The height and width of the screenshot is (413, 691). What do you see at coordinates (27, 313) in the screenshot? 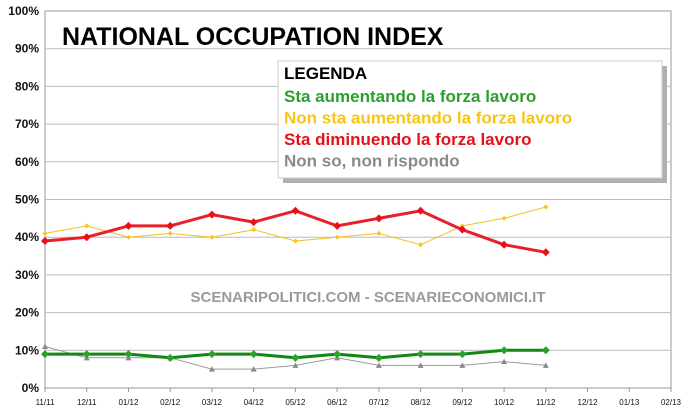
I see `y-tick-label: 20%` at bounding box center [27, 313].